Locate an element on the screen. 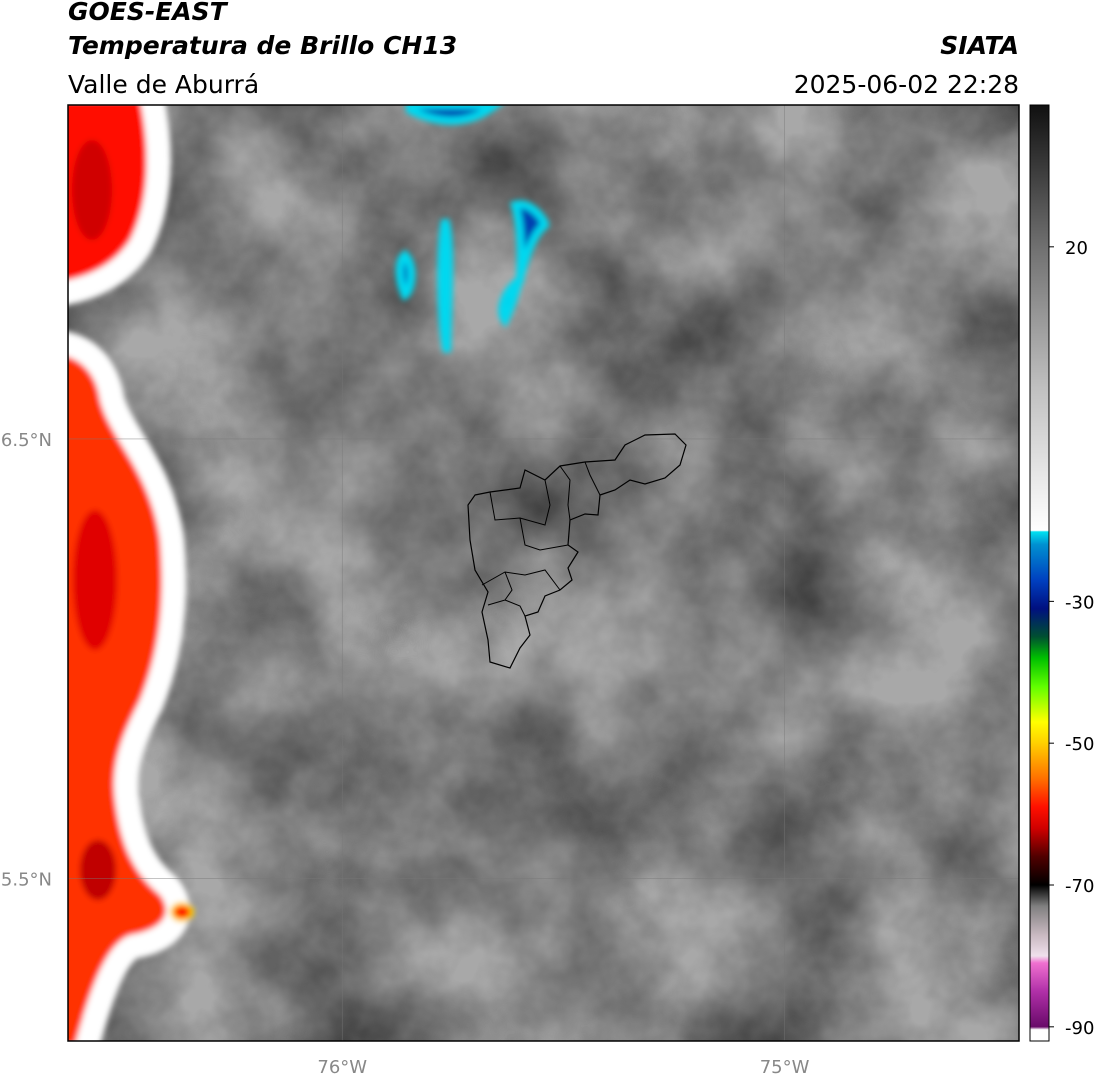 Image resolution: width=1094 pixels, height=1078 pixels. colorbar-tick-label: -90 is located at coordinates (1079, 1028).